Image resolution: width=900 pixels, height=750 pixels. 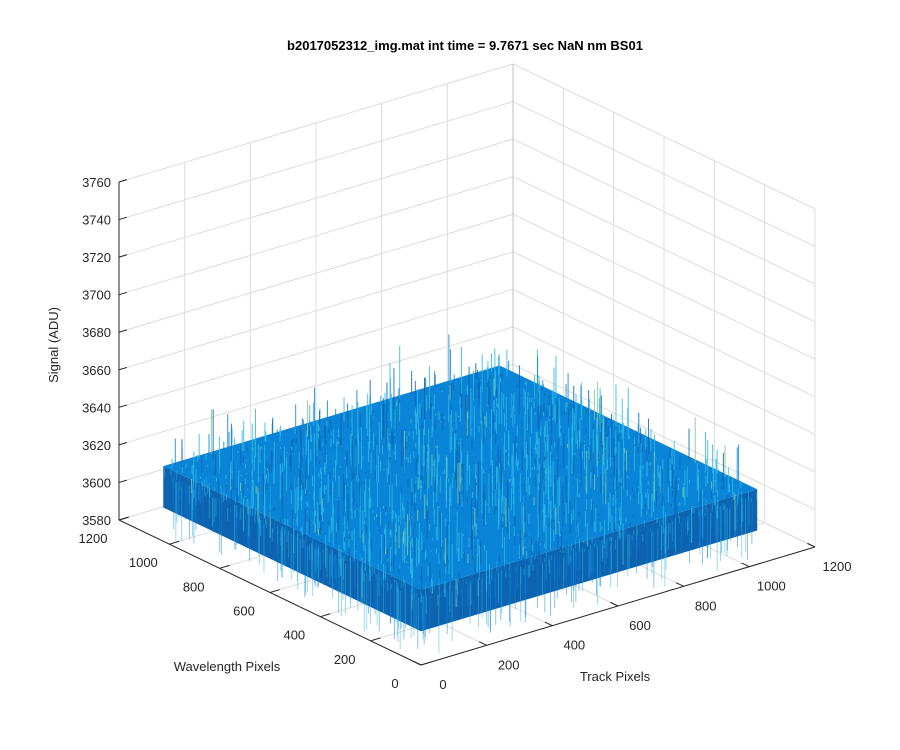 I want to click on x-tick-label: 1000, so click(x=771, y=586).